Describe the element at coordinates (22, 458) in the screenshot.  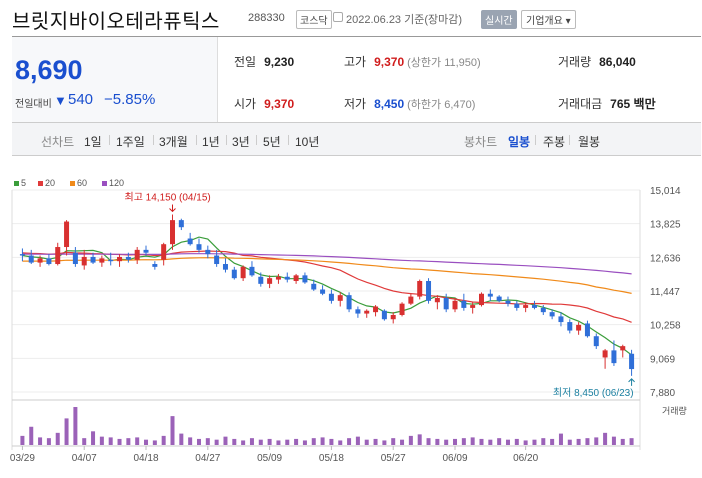
I see `x-tick-label: 03/29` at that location.